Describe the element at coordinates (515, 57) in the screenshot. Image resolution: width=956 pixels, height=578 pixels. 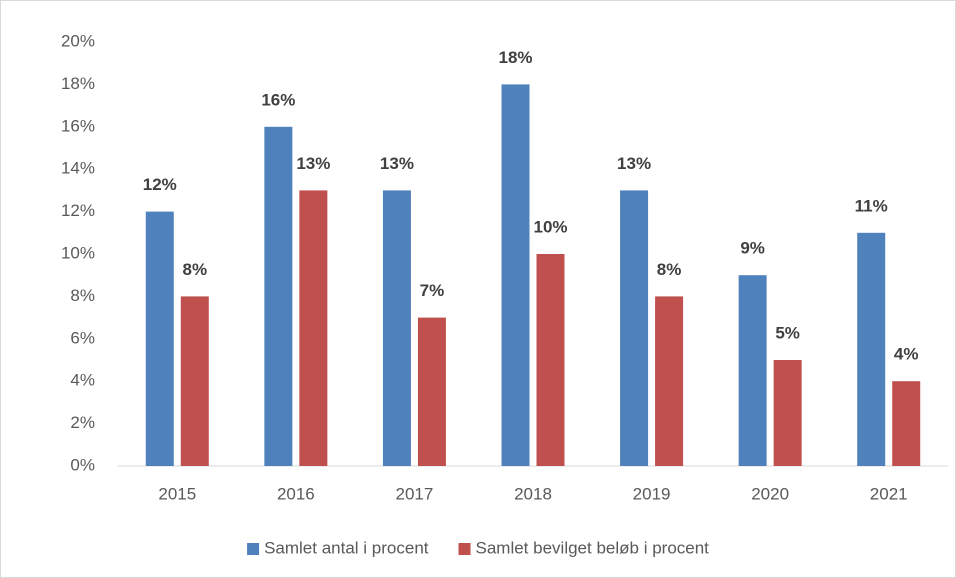
I see `value-label: 18%` at that location.